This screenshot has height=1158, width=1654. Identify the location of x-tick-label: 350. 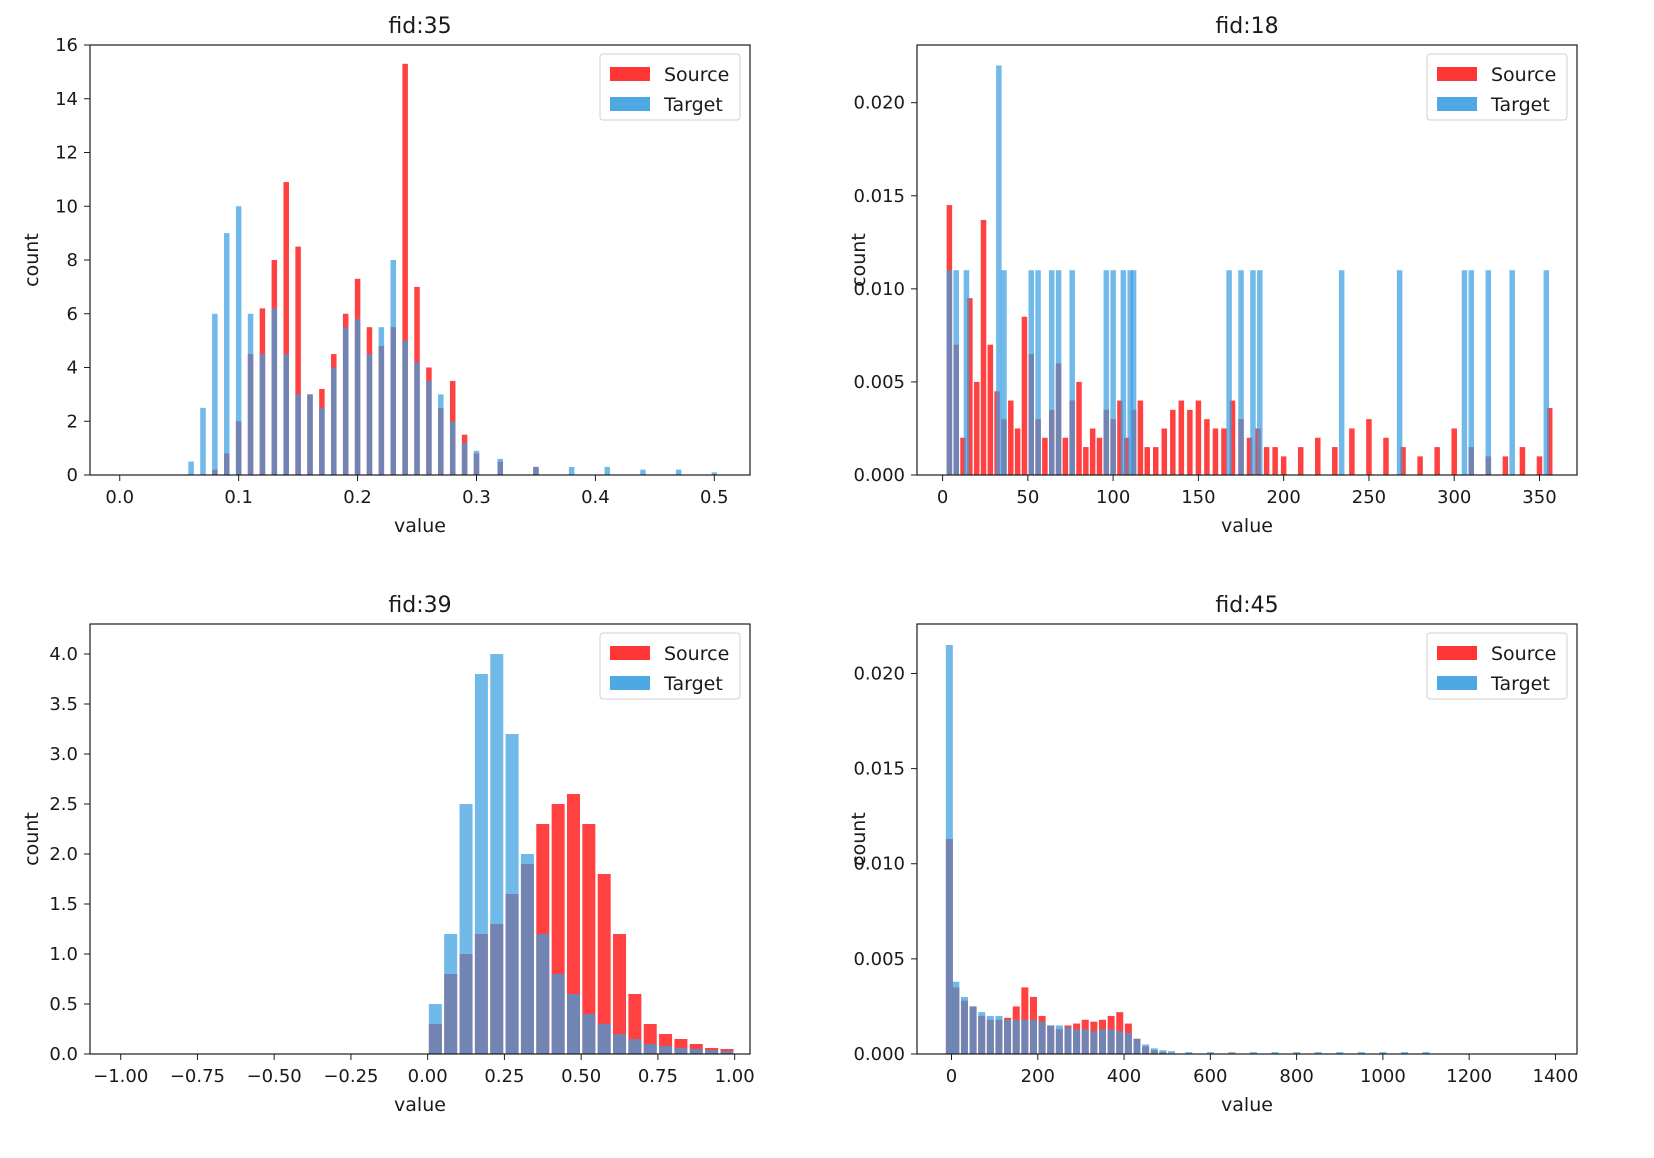
(1539, 497).